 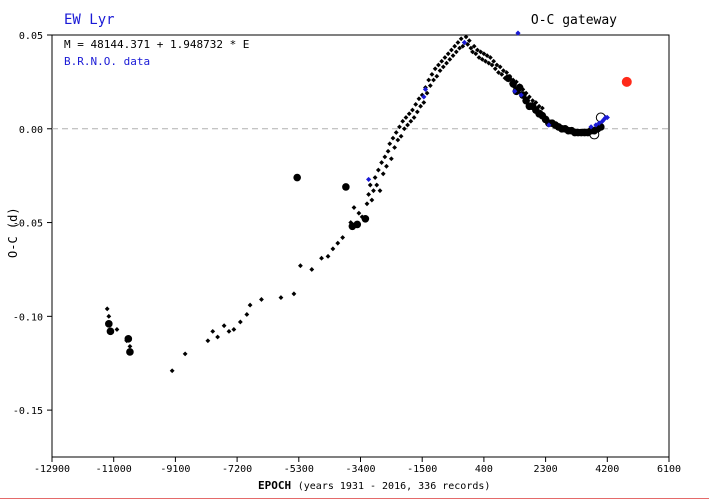 What do you see at coordinates (28, 317) in the screenshot?
I see `y-tick-label: -0.10` at bounding box center [28, 317].